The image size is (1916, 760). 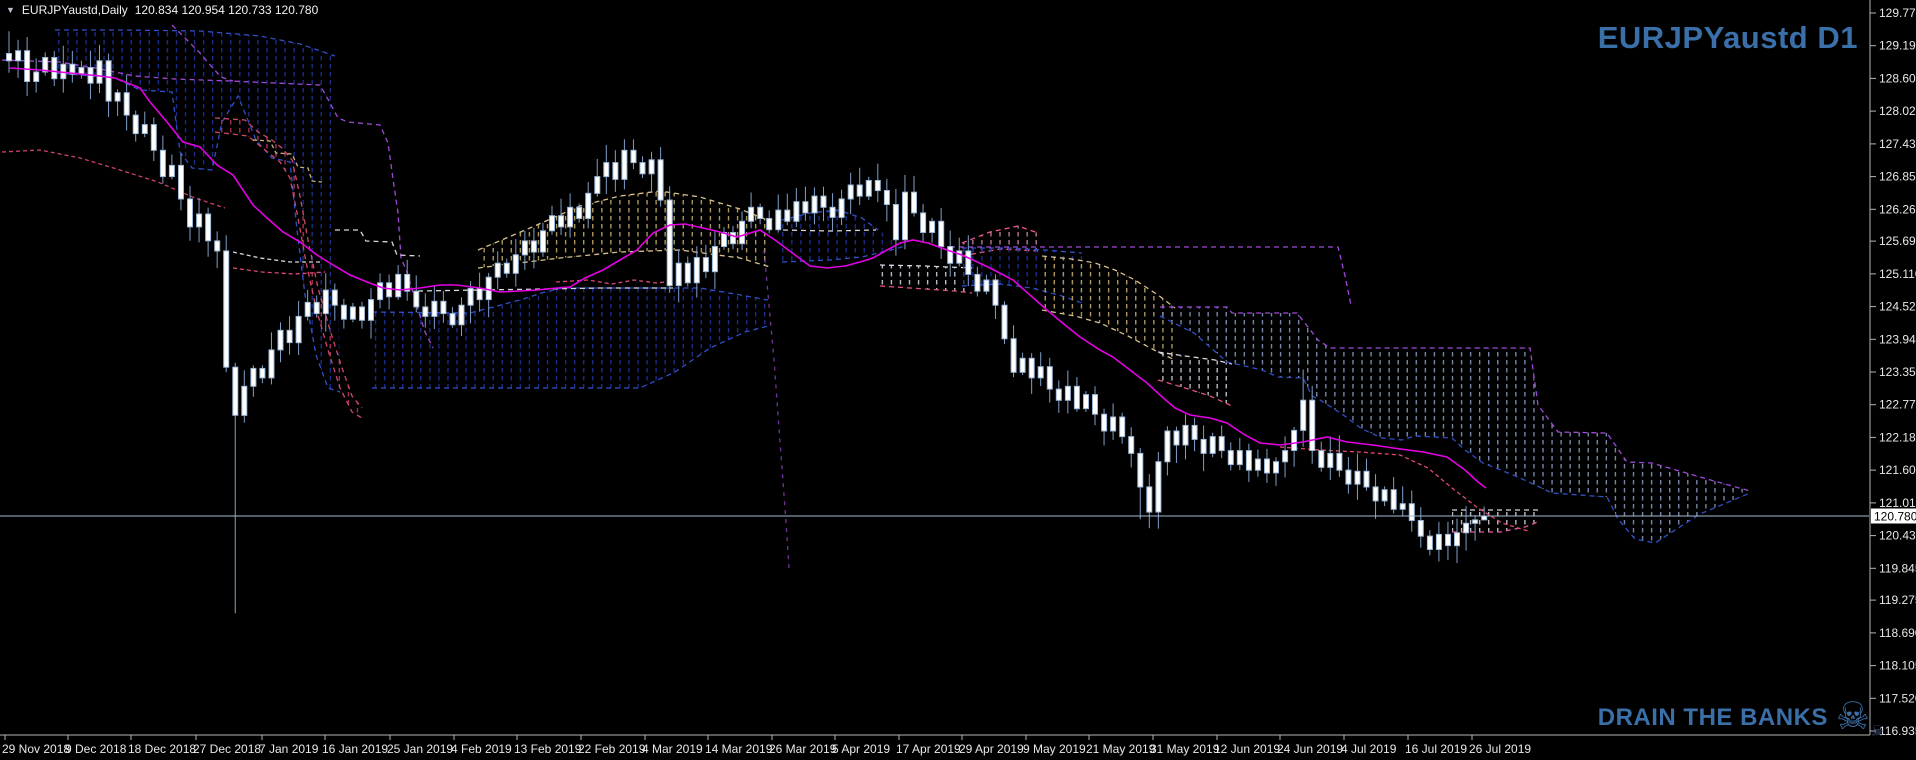 What do you see at coordinates (861, 749) in the screenshot?
I see `date-axis-label: 5 Apr 2019` at bounding box center [861, 749].